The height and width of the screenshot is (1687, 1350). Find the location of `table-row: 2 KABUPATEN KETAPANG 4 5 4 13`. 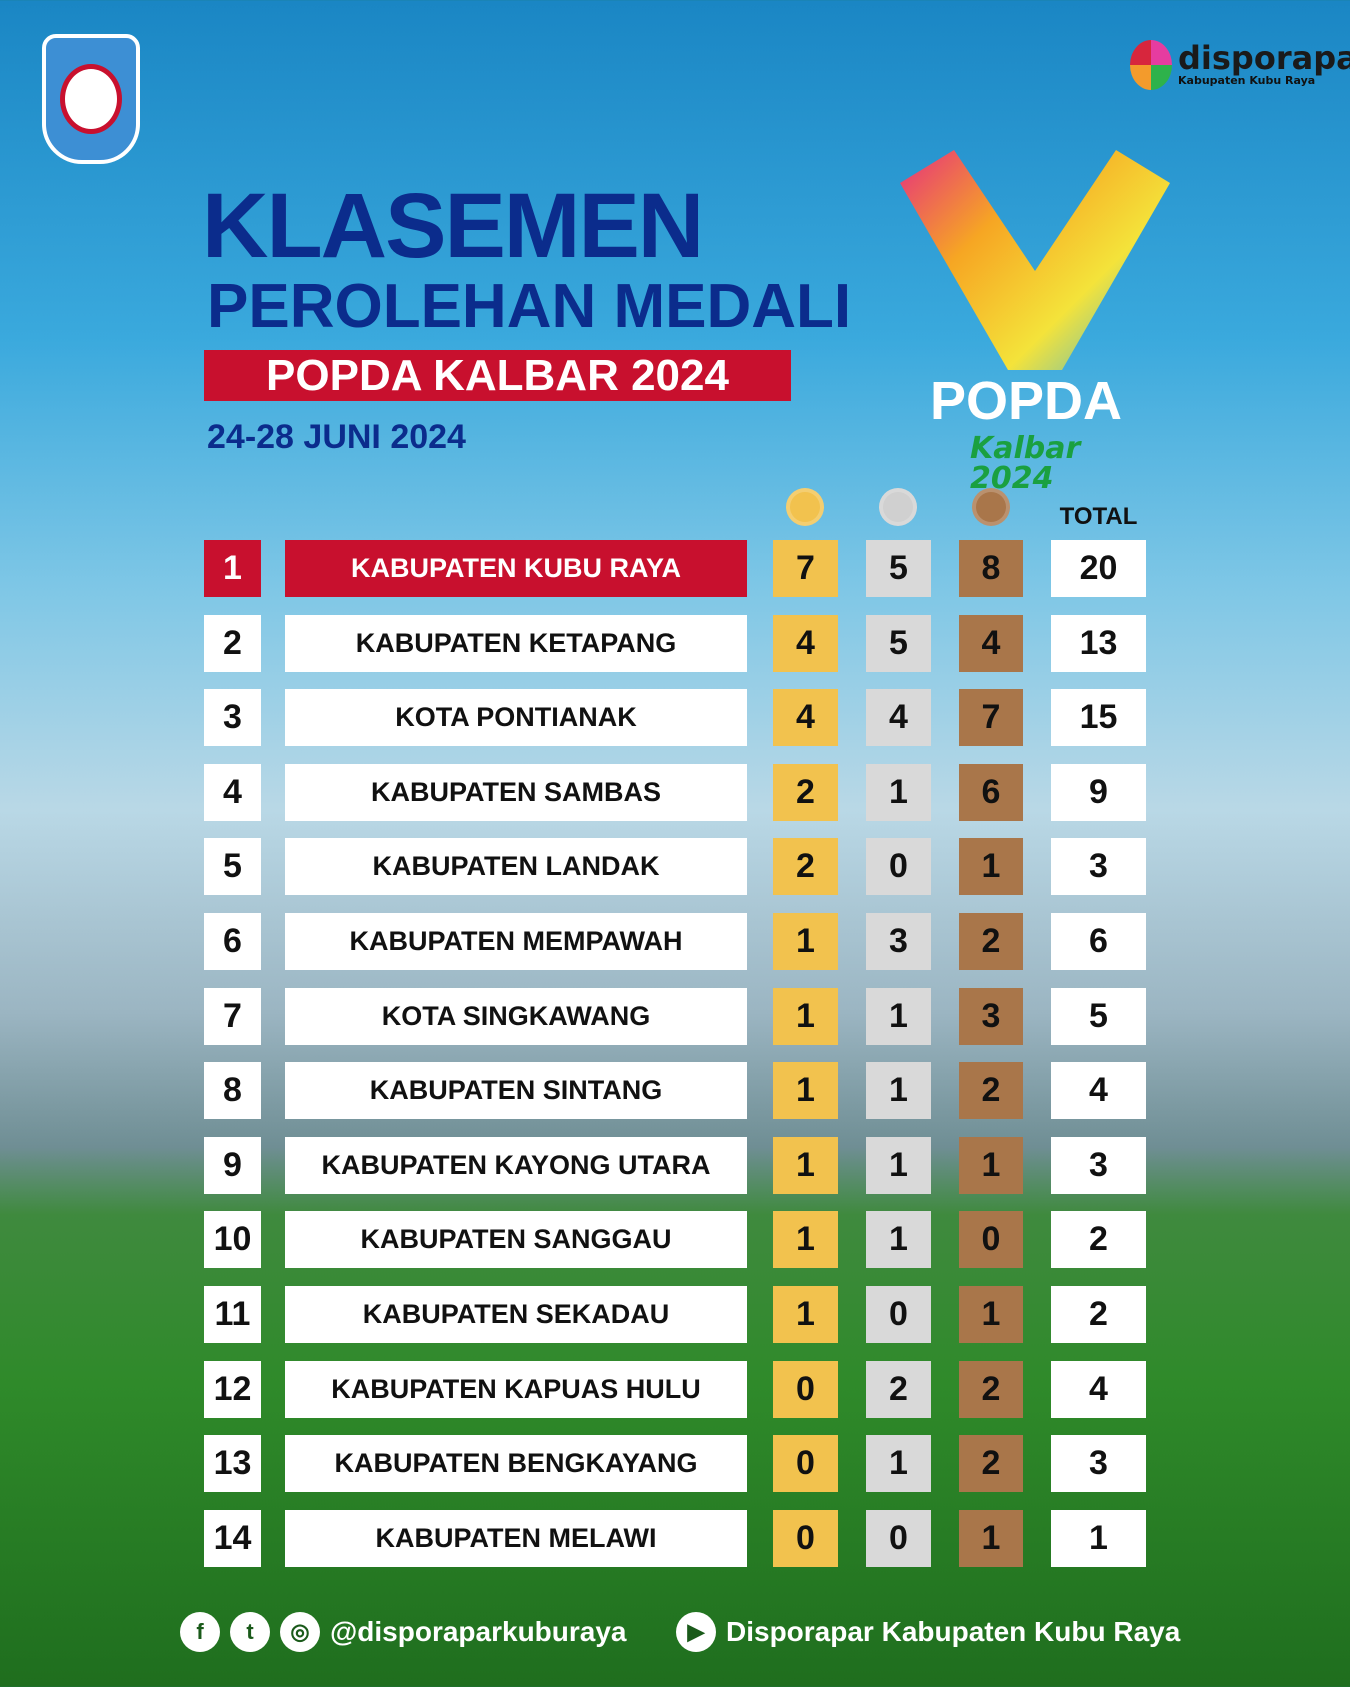

table-row: 2 KABUPATEN KETAPANG 4 5 4 13 is located at coordinates (675, 643).